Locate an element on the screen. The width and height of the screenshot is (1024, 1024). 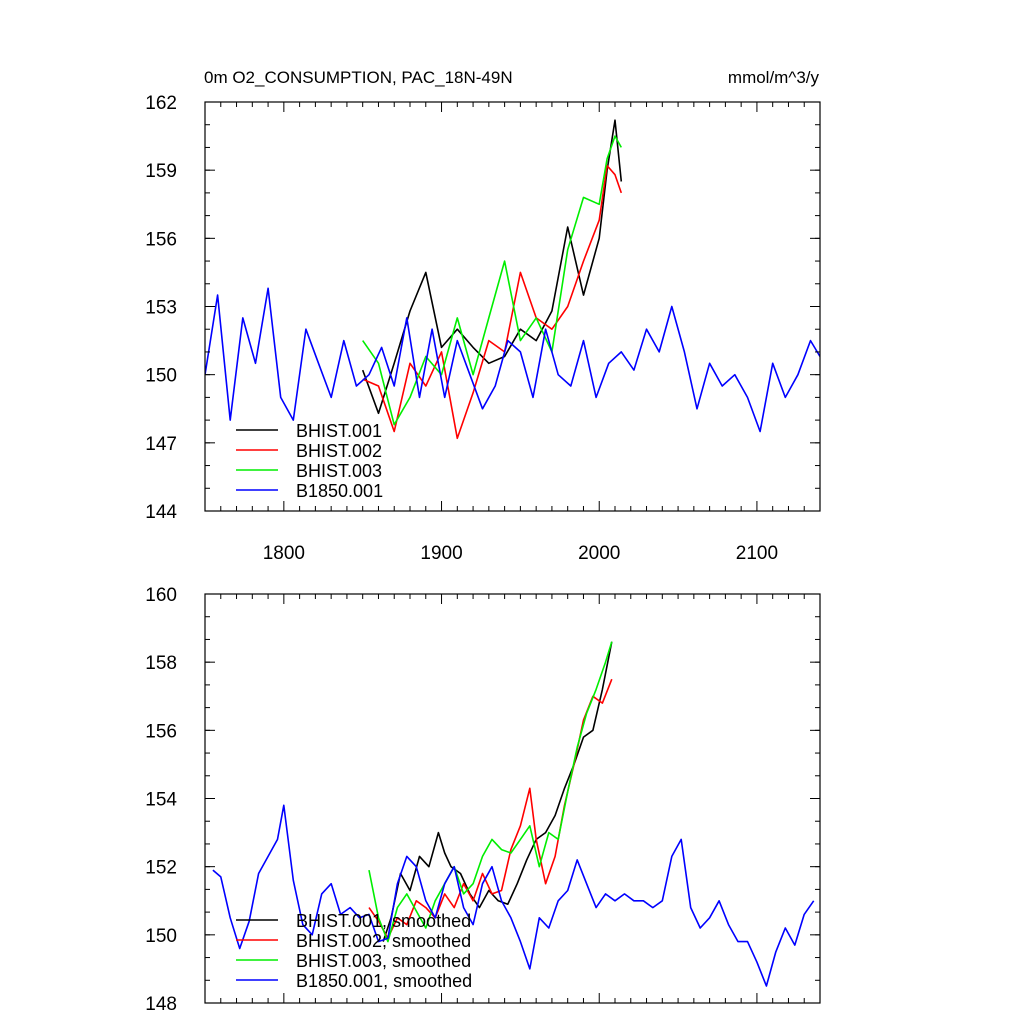
top-ytick-label: 156 is located at coordinates (161, 239).